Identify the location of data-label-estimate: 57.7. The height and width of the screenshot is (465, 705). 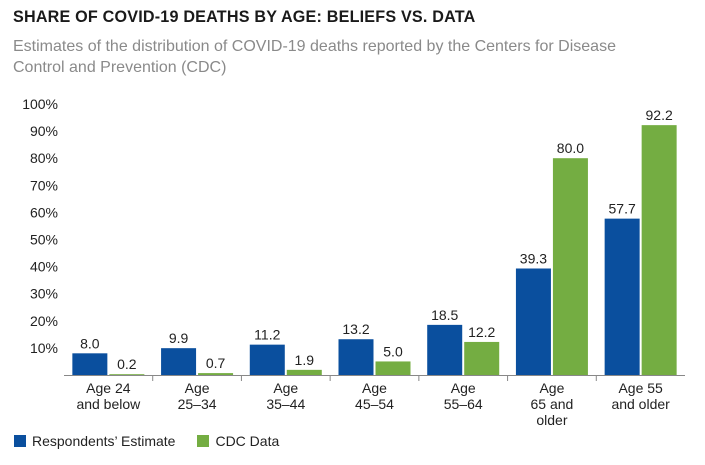
(622, 209).